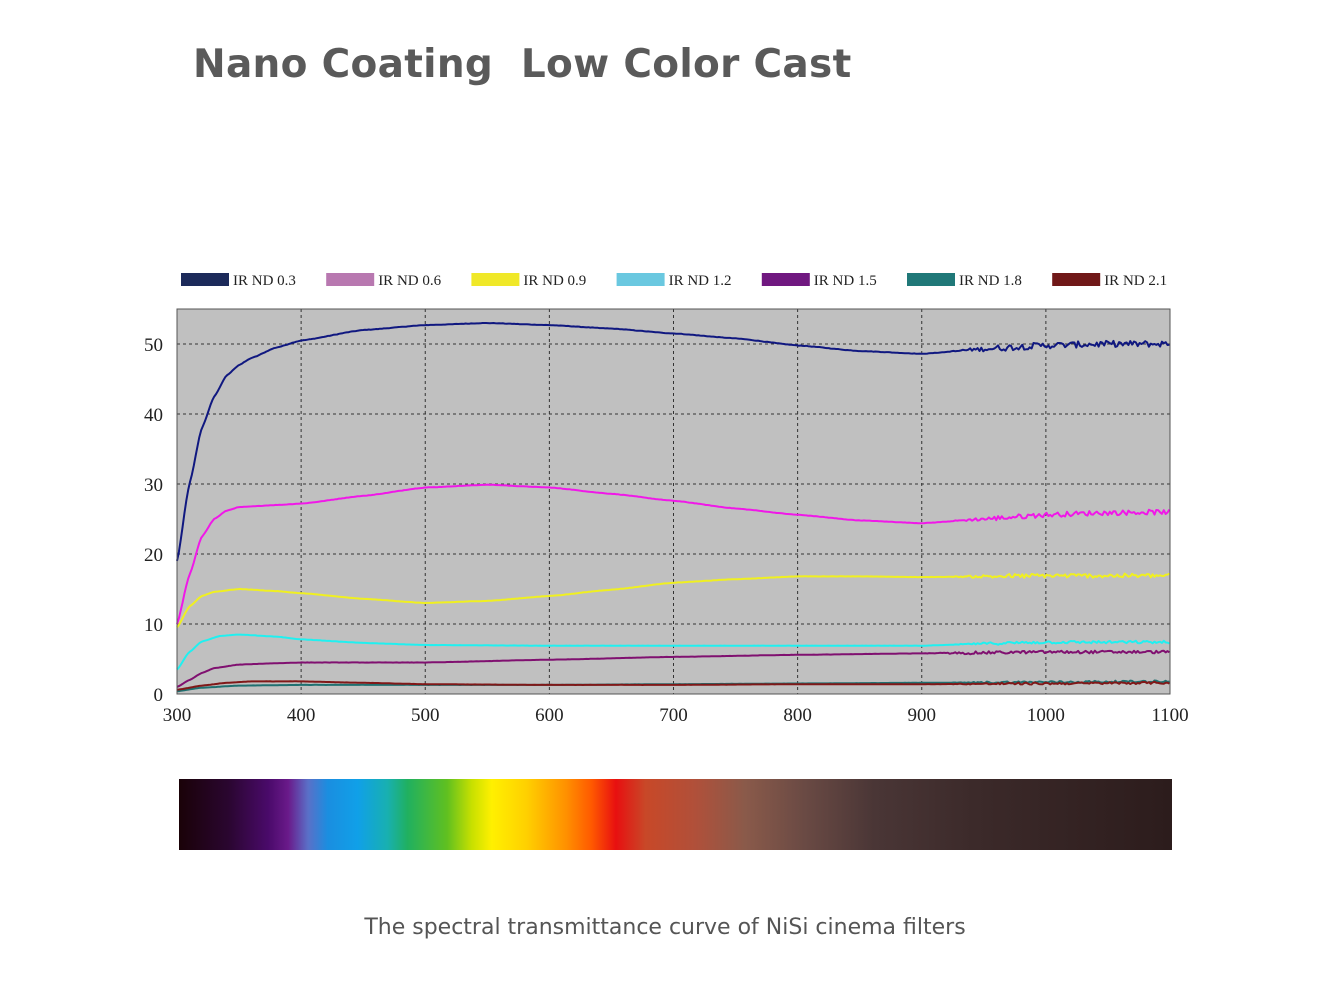  I want to click on y-axis-ticks: 0 10 20 30 40 50, so click(153, 520).